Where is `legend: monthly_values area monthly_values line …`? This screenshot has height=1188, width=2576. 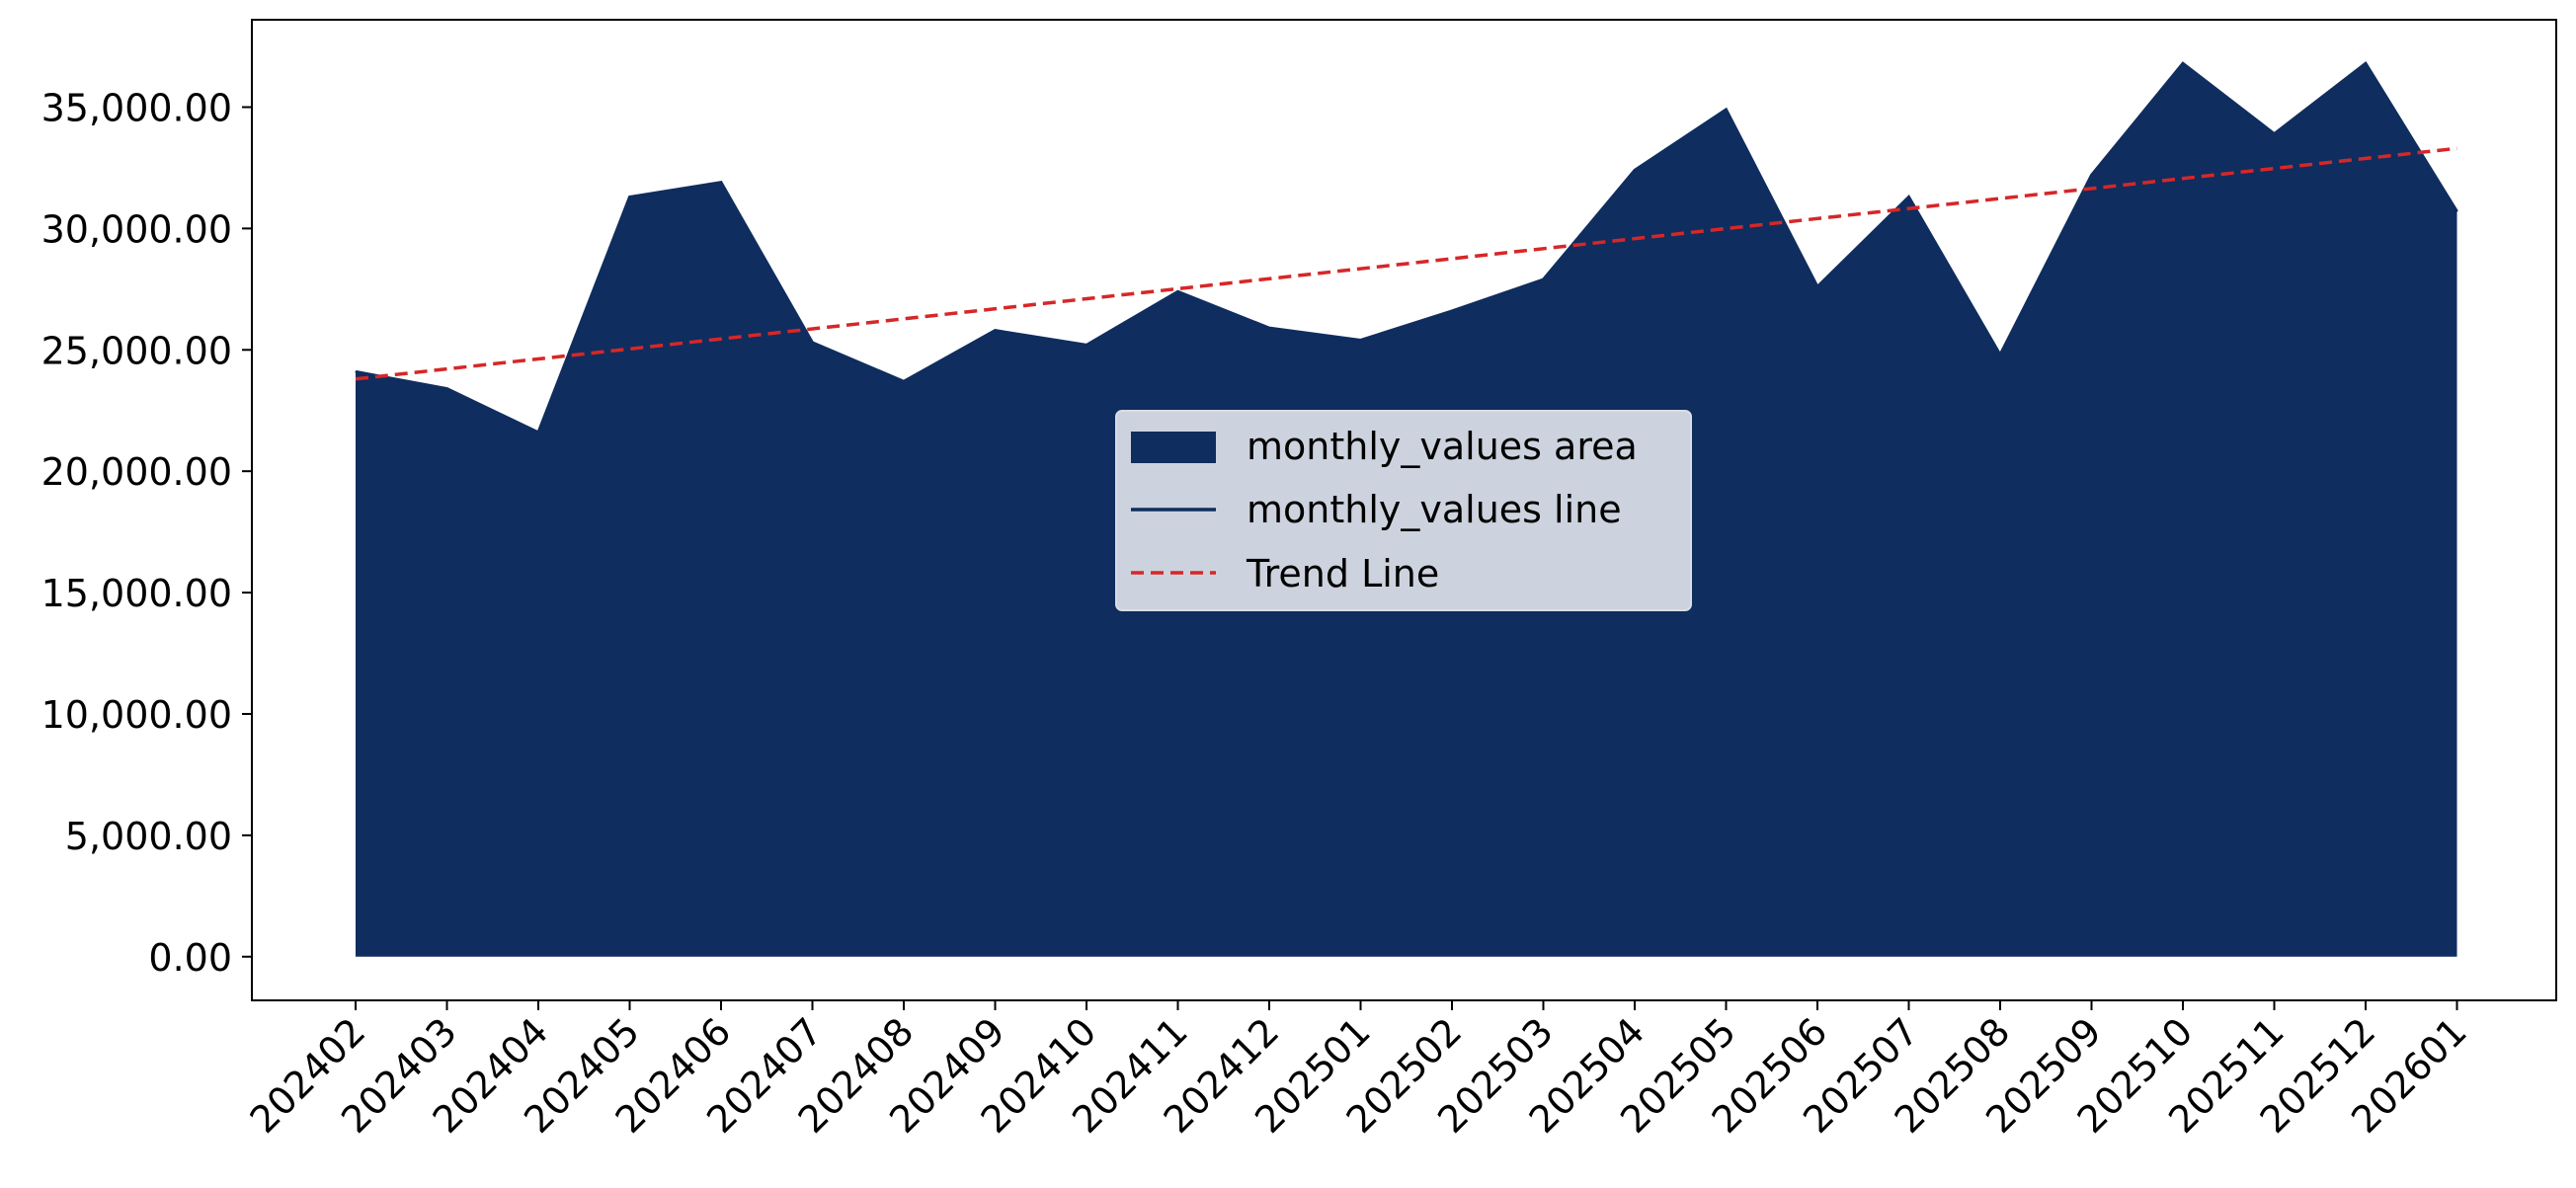
legend: monthly_values area monthly_values line … is located at coordinates (1403, 510).